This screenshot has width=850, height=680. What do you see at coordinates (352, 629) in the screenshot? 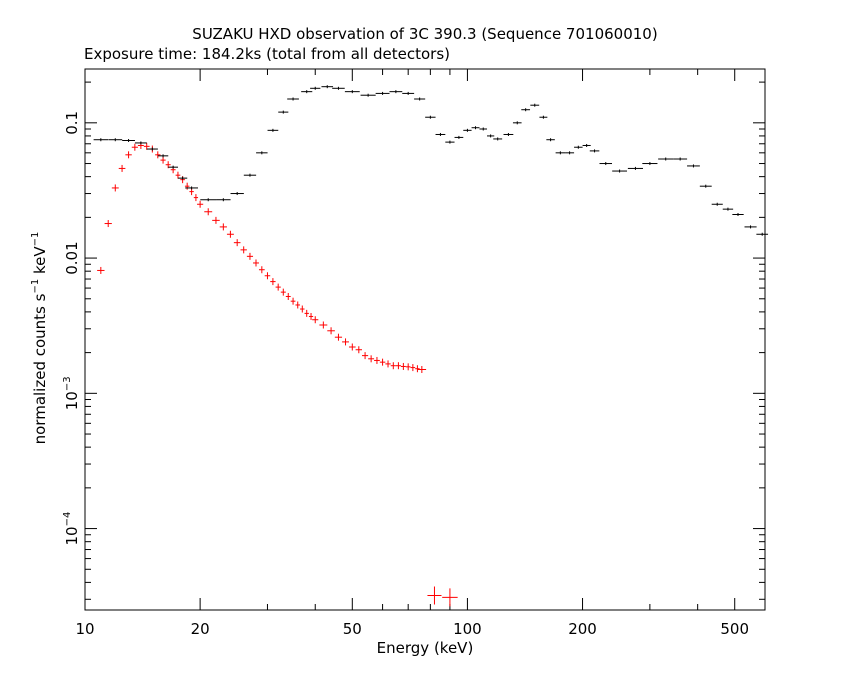
I see `x-tick-label: 50` at bounding box center [352, 629].